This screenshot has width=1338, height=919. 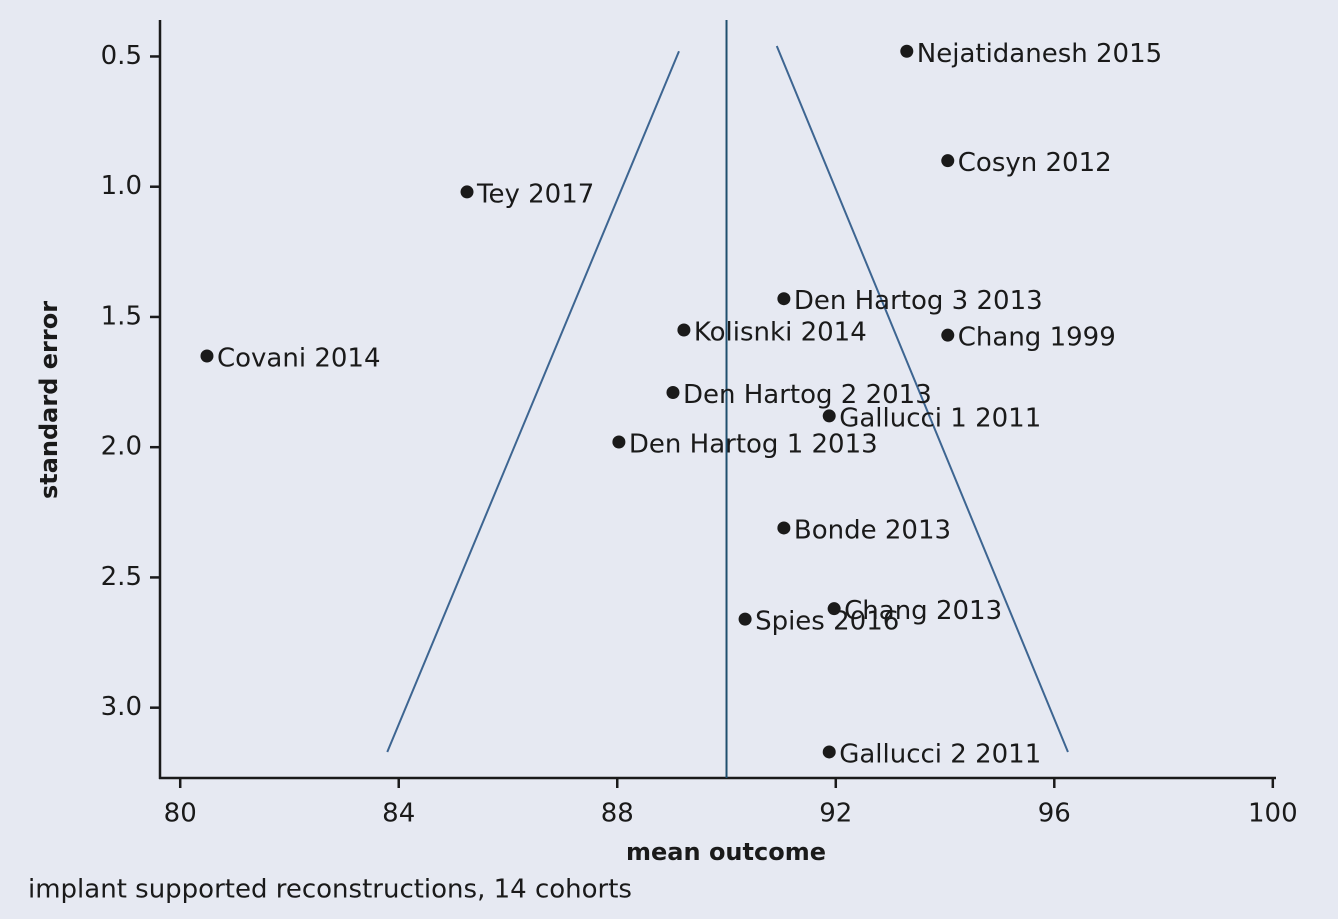 What do you see at coordinates (49, 400) in the screenshot?
I see `y-axis-title: standard error` at bounding box center [49, 400].